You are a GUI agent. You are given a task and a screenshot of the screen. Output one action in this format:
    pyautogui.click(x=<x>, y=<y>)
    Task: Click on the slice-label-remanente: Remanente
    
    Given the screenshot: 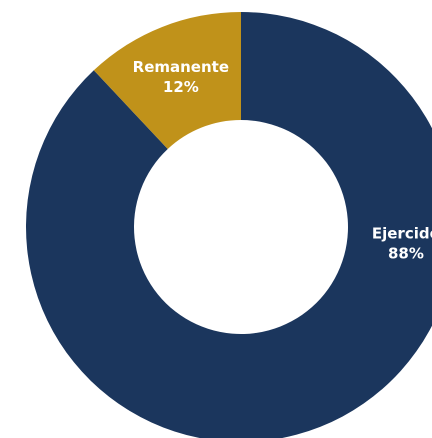 What is the action you would take?
    pyautogui.click(x=181, y=67)
    